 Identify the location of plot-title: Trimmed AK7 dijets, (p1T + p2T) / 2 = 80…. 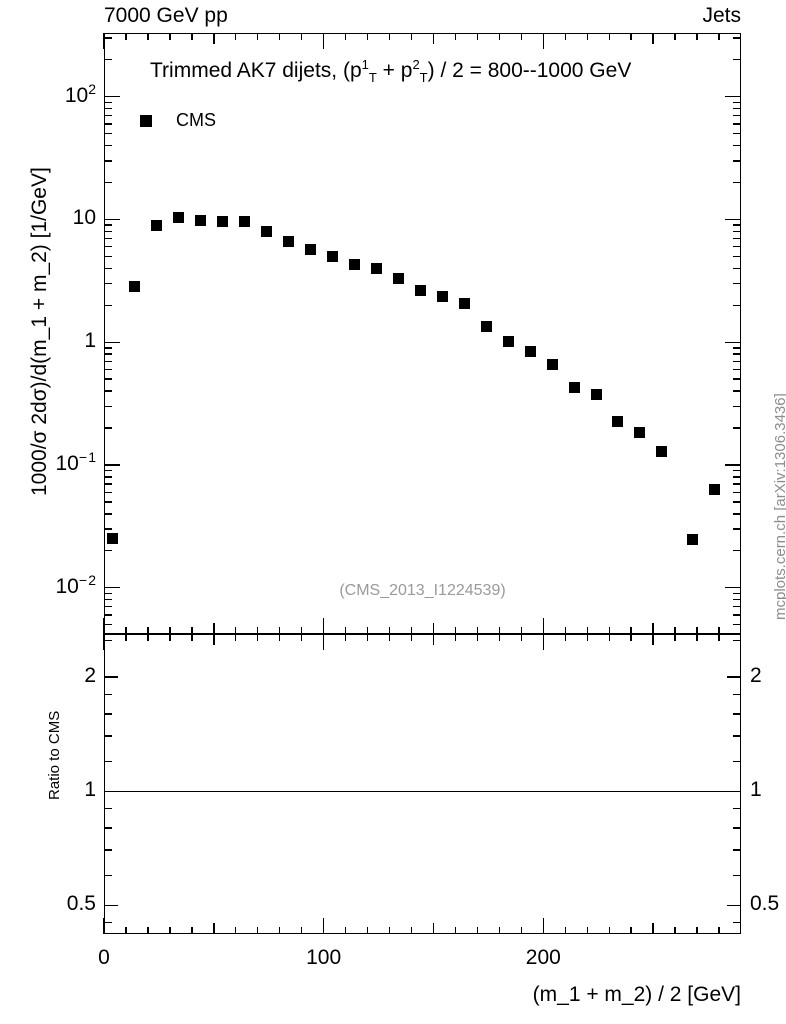
(391, 71).